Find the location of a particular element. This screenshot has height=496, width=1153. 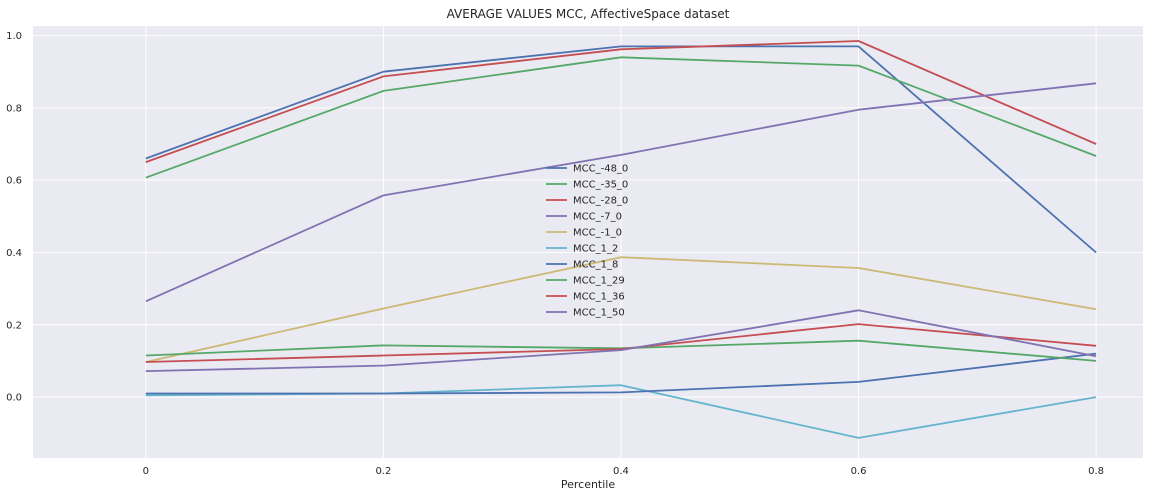

x-tick-label: 0 is located at coordinates (146, 471).